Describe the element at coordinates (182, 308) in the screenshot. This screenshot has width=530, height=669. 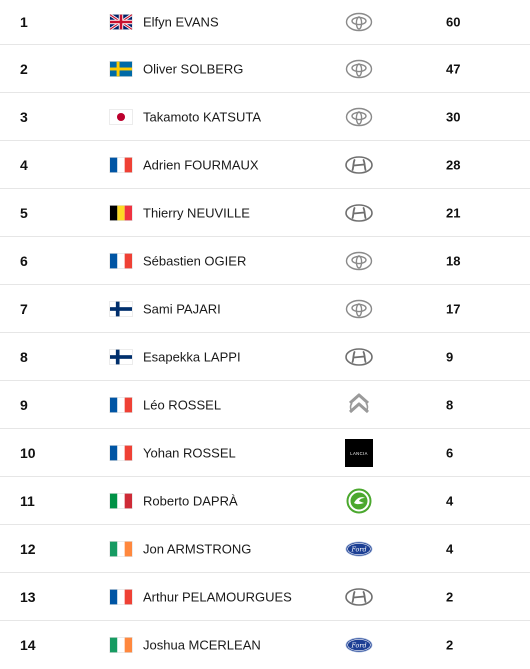
I see `driver-name: Sami PAJARI` at that location.